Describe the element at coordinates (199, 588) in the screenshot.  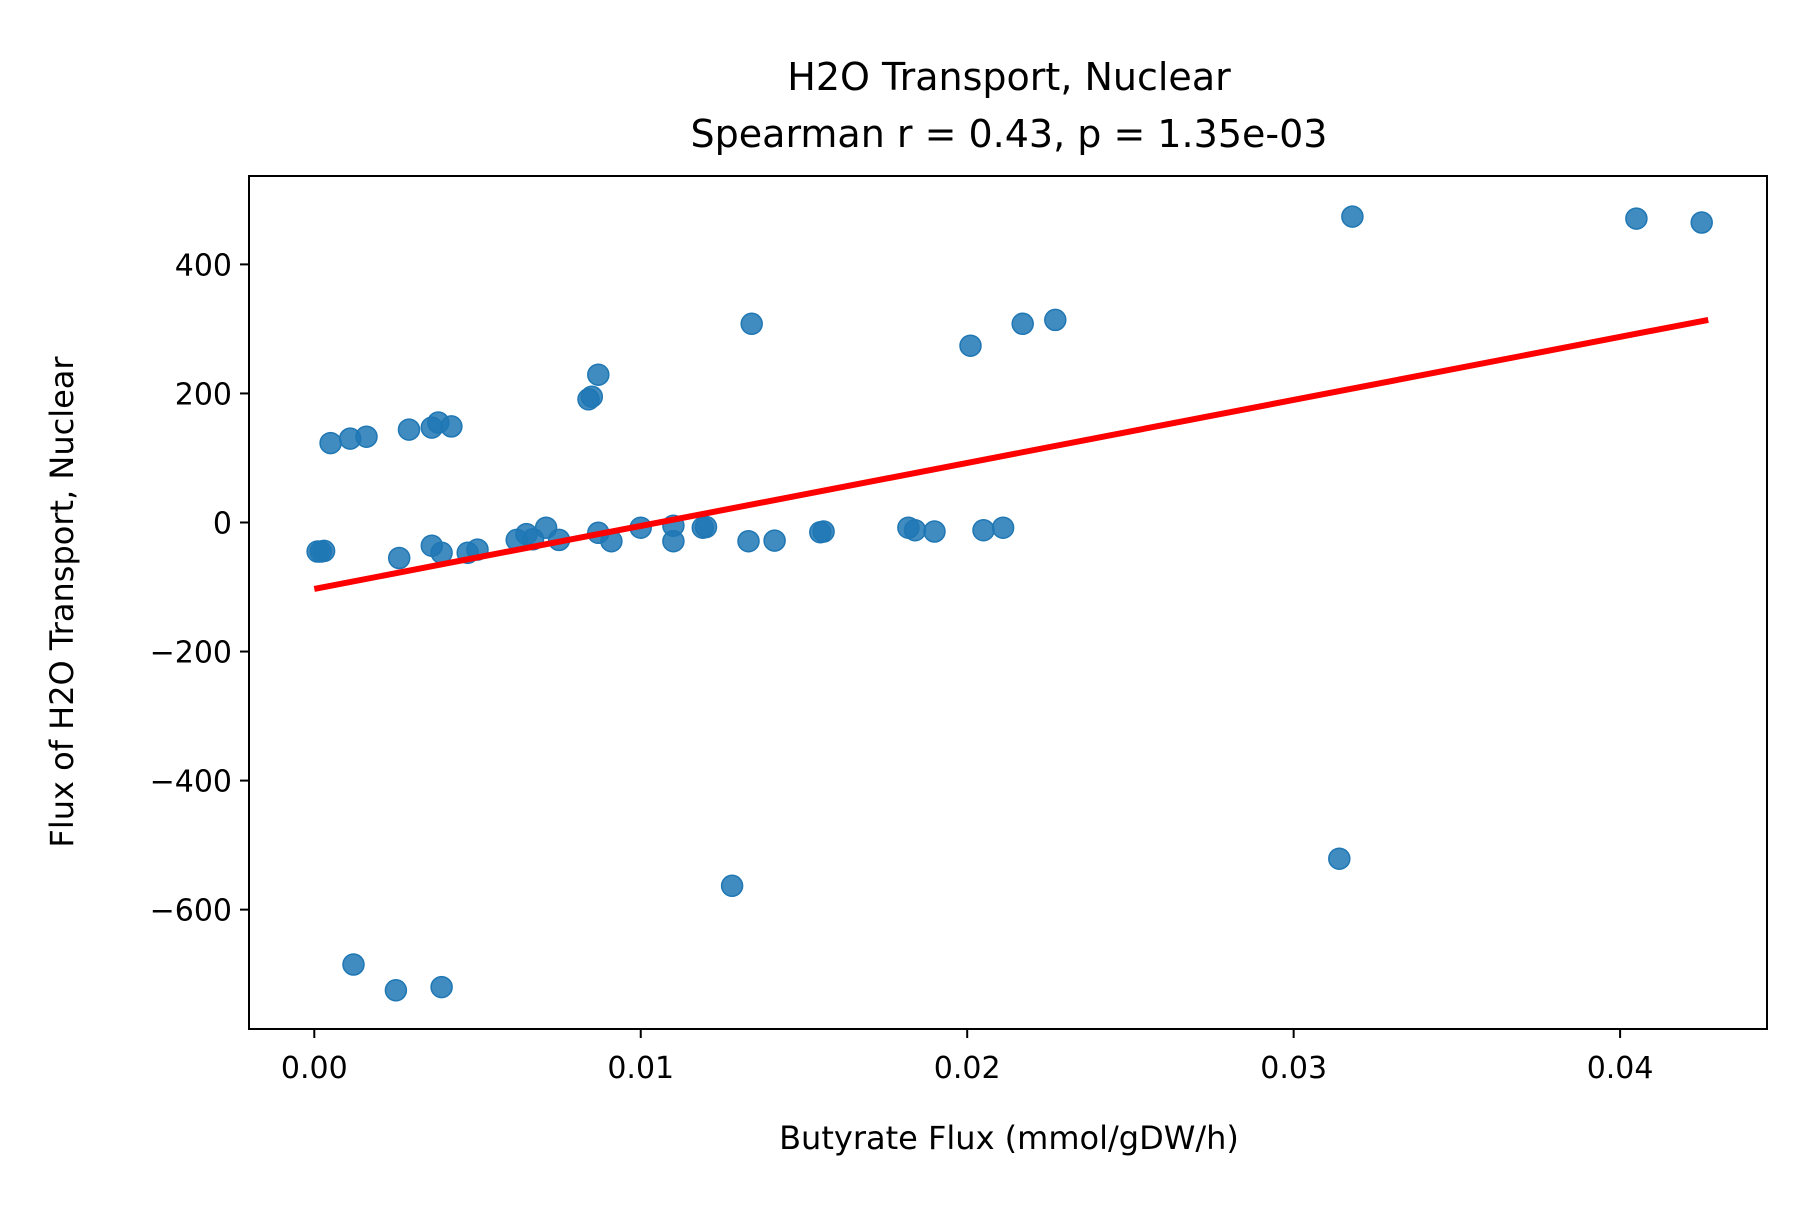
I see `y-axis-ticks: −600 −400 −200 0 200 400` at that location.